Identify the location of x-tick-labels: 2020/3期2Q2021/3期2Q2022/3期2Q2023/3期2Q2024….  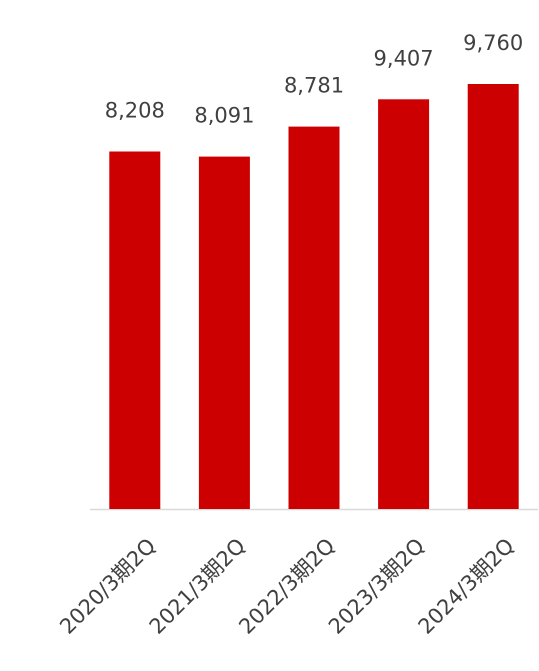
(287, 586).